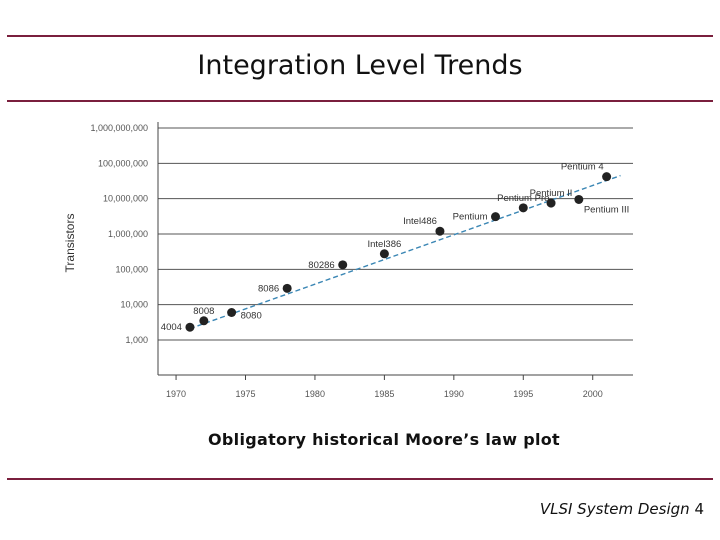 This screenshot has width=720, height=540. What do you see at coordinates (384, 394) in the screenshot?
I see `x-tick-label: 1985` at bounding box center [384, 394].